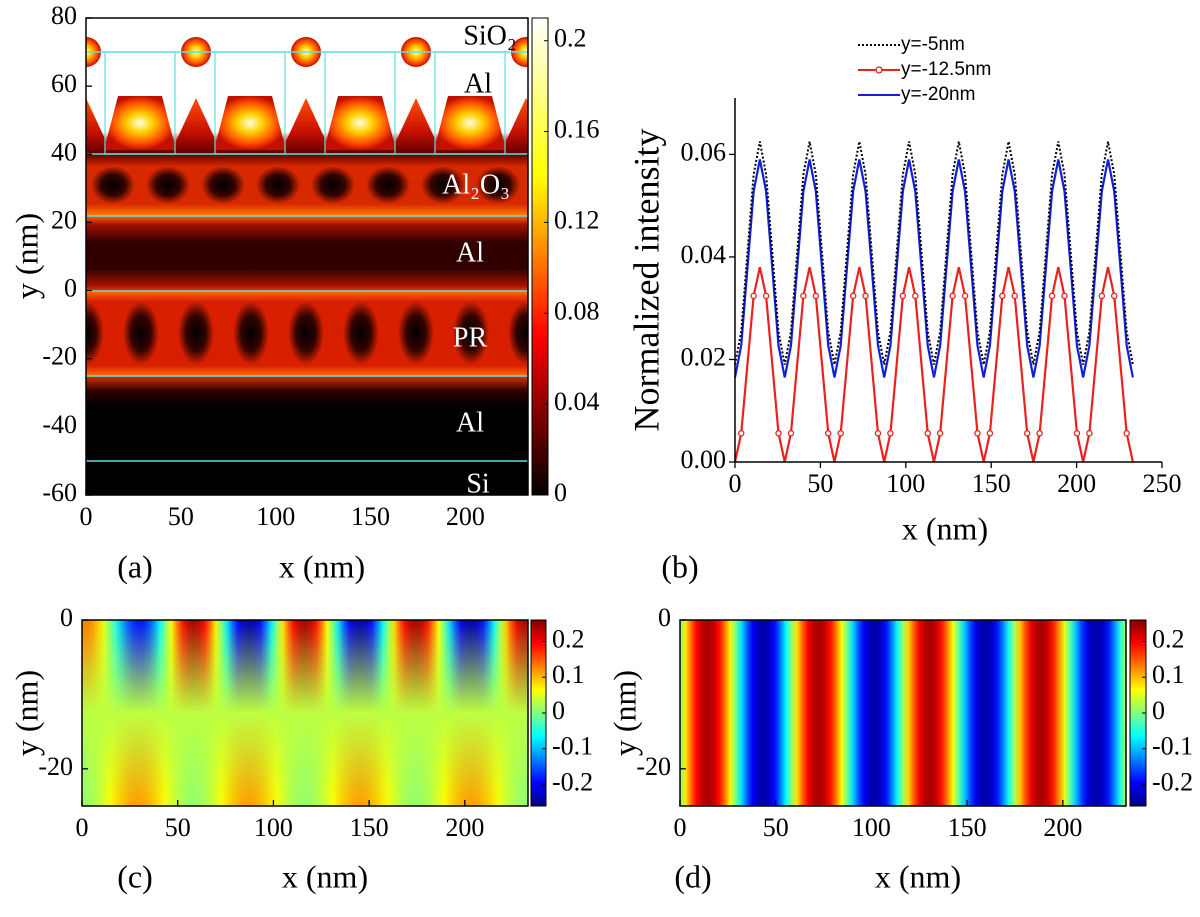 The width and height of the screenshot is (1200, 917). Describe the element at coordinates (946, 69) in the screenshot. I see `legend-label: y=-12.5nm` at that location.